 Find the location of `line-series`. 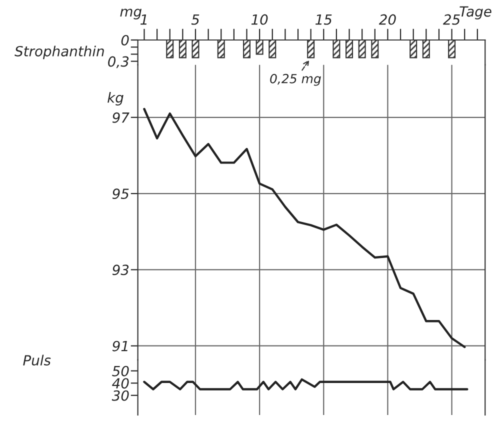

line-series is located at coordinates (305, 384).